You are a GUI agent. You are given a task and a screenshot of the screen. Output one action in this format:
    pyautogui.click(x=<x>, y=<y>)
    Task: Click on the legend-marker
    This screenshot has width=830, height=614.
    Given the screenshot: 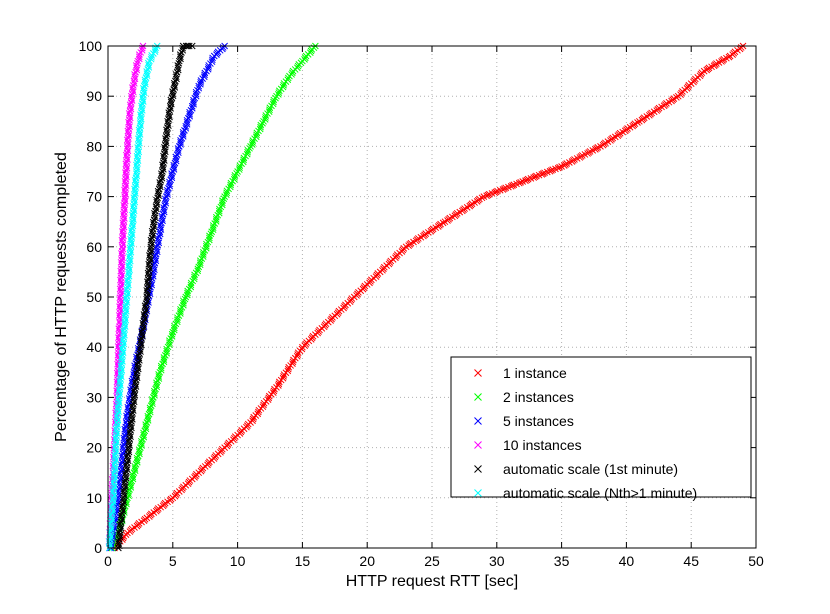 What is the action you would take?
    pyautogui.click(x=478, y=469)
    